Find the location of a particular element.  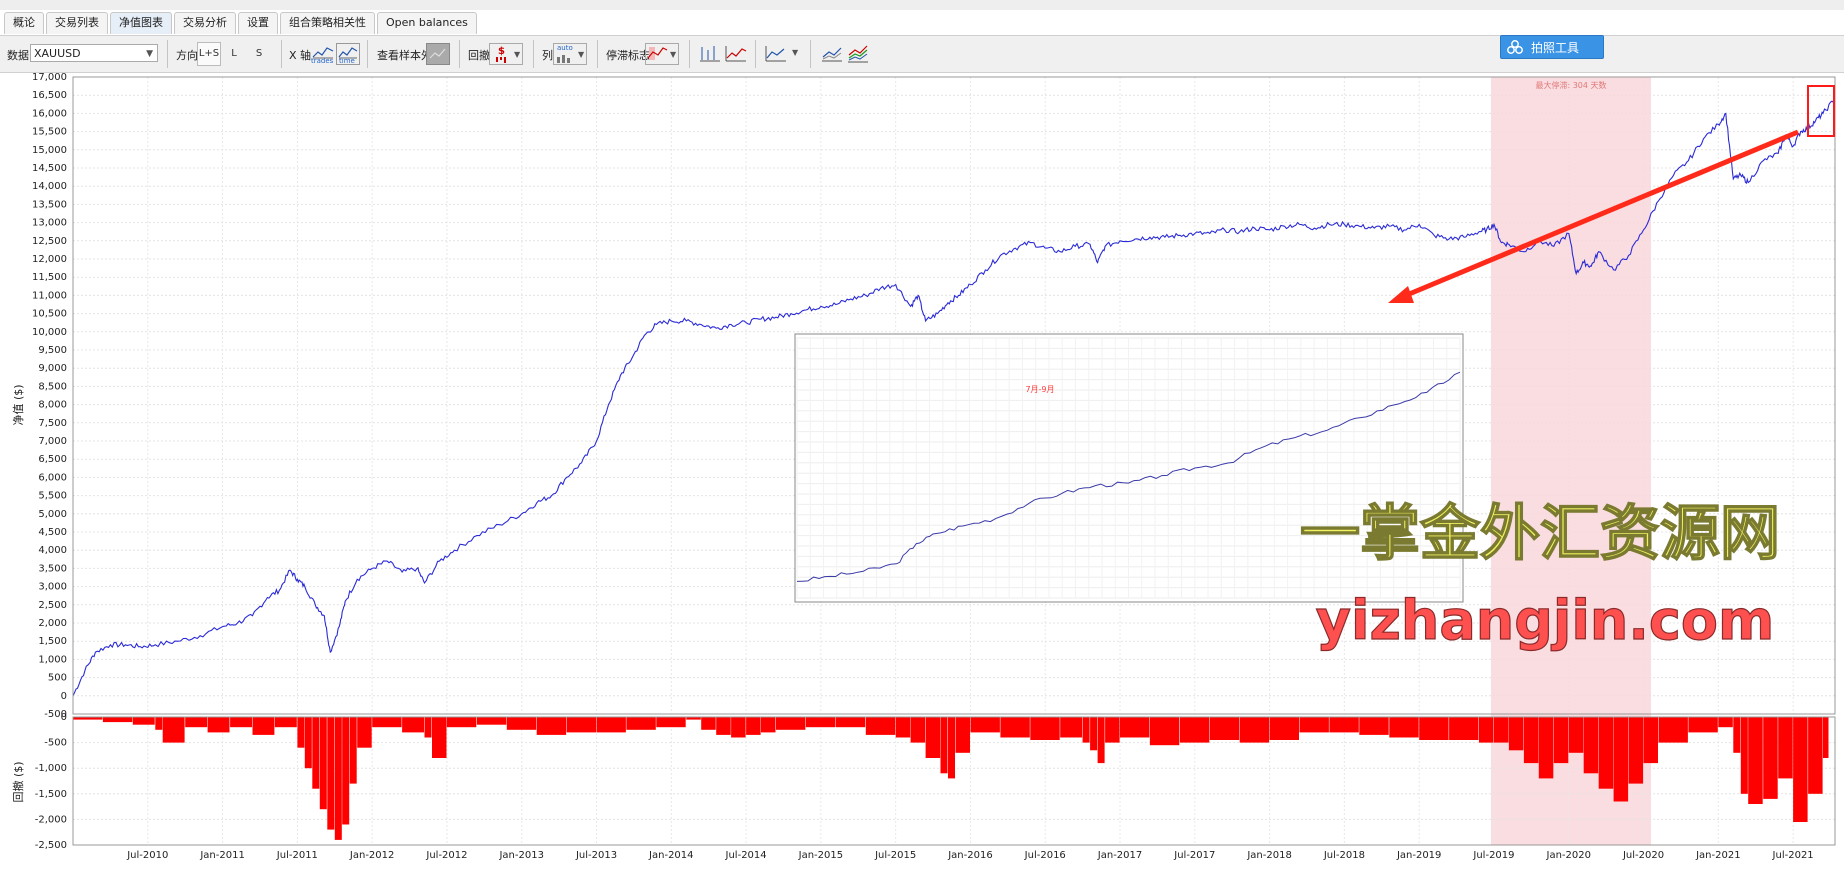

sample-chart-icon is located at coordinates (437, 53).